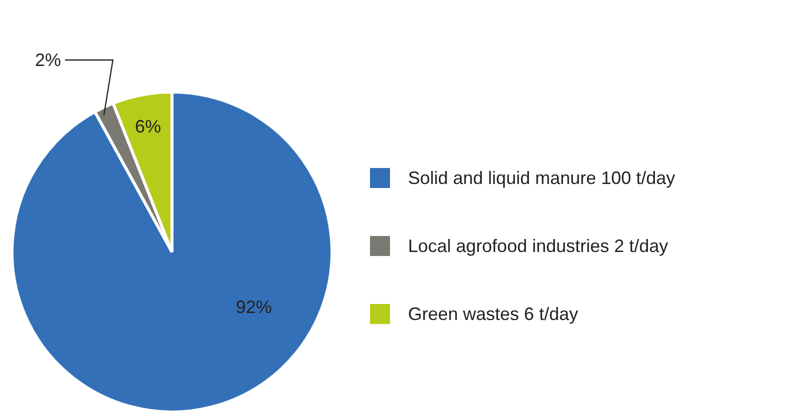  What do you see at coordinates (538, 246) in the screenshot?
I see `legend-label: Local agrofood industries 2 t/day` at bounding box center [538, 246].